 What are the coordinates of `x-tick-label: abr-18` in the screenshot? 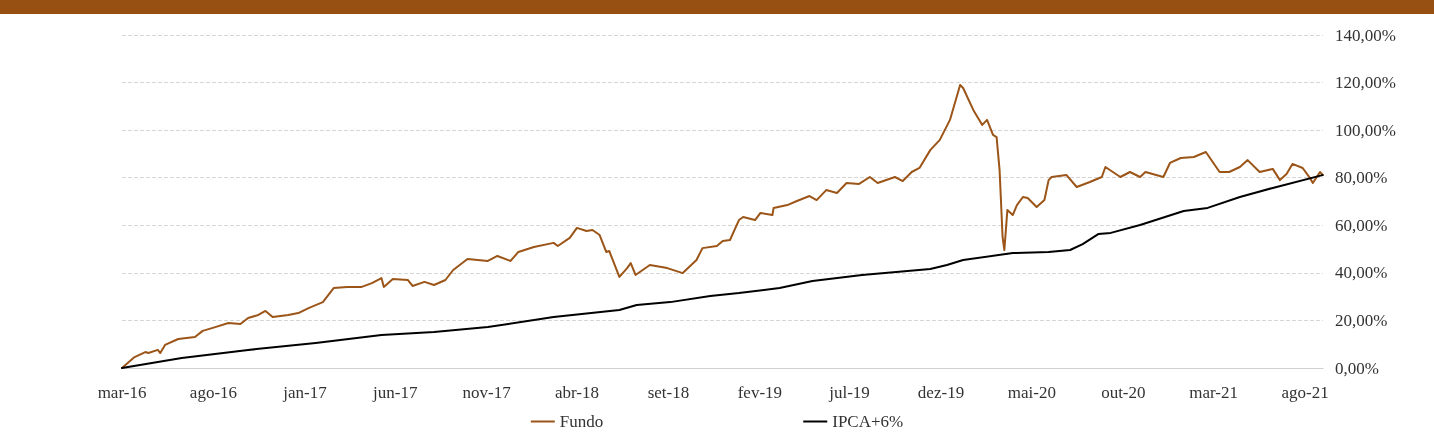 It's located at (576, 392).